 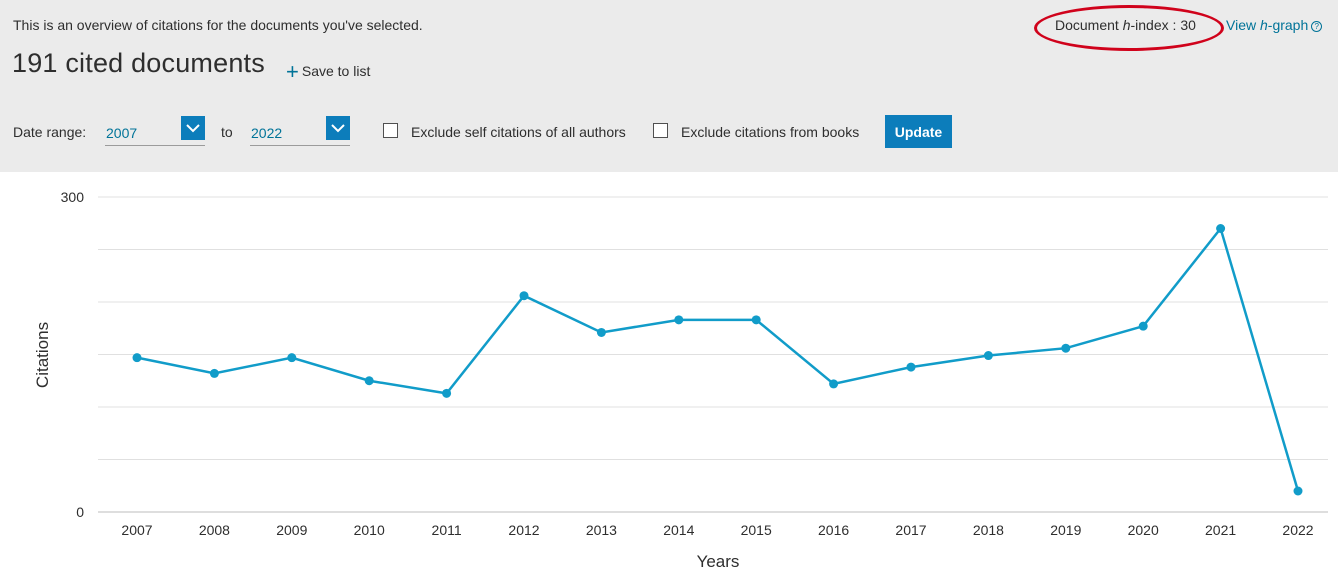 I want to click on exclude-books-checkbox, so click(x=660, y=130).